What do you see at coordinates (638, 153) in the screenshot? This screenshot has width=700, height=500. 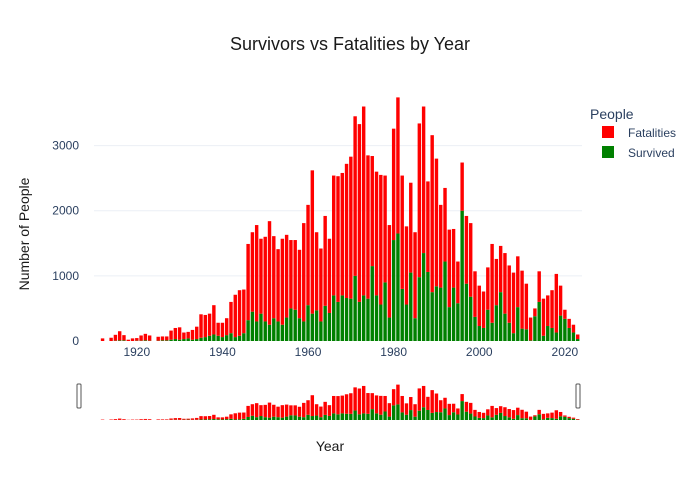 I see `legend-item-survived: Survived` at bounding box center [638, 153].